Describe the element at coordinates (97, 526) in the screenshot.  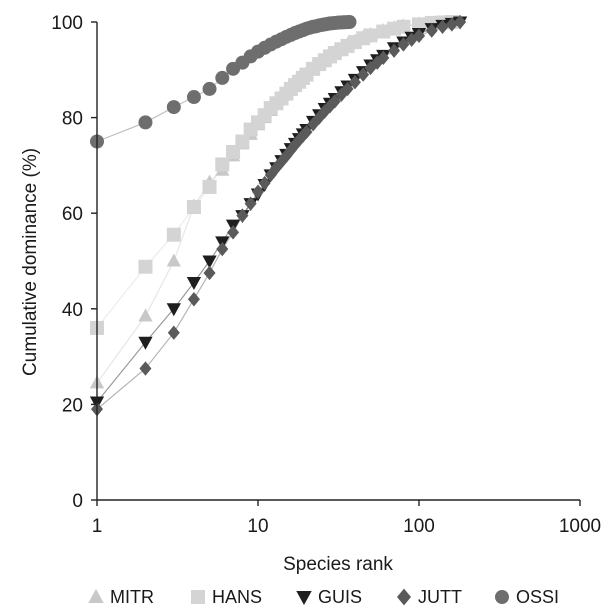
I see `x-tick-label: 1` at that location.